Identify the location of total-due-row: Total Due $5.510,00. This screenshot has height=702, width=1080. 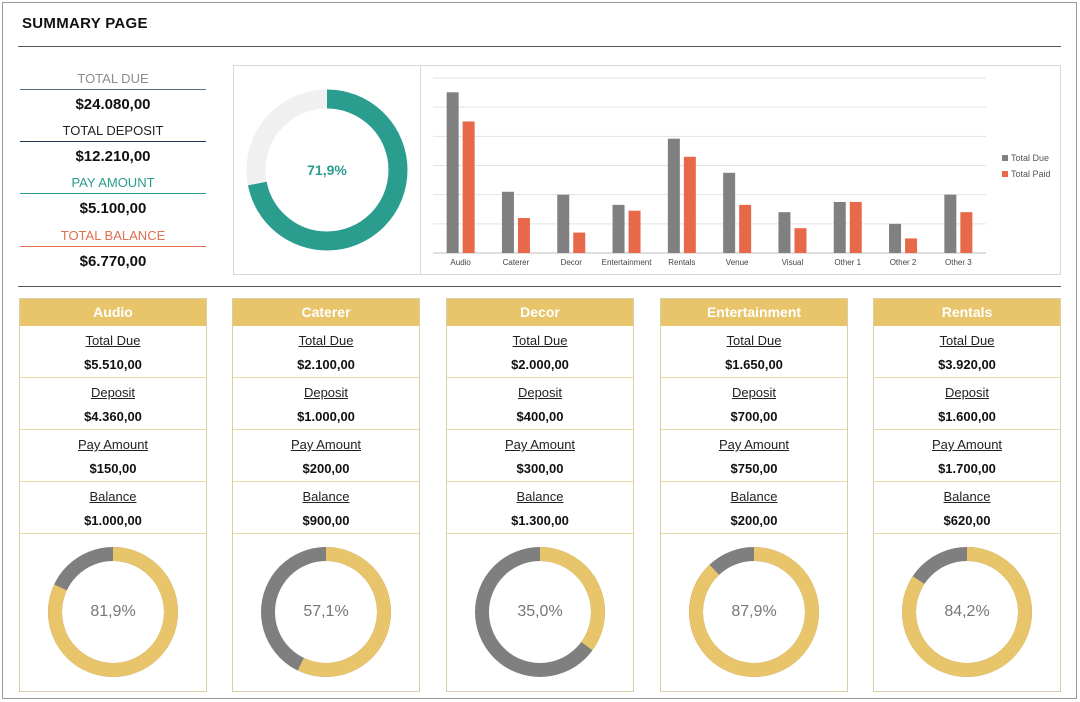
(113, 352).